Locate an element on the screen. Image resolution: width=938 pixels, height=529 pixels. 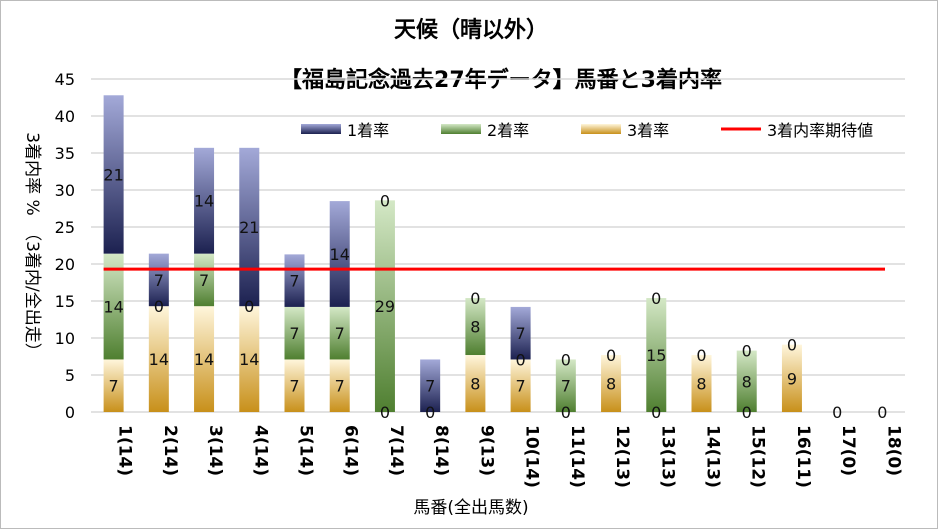
data-label: 9 is located at coordinates (792, 378).